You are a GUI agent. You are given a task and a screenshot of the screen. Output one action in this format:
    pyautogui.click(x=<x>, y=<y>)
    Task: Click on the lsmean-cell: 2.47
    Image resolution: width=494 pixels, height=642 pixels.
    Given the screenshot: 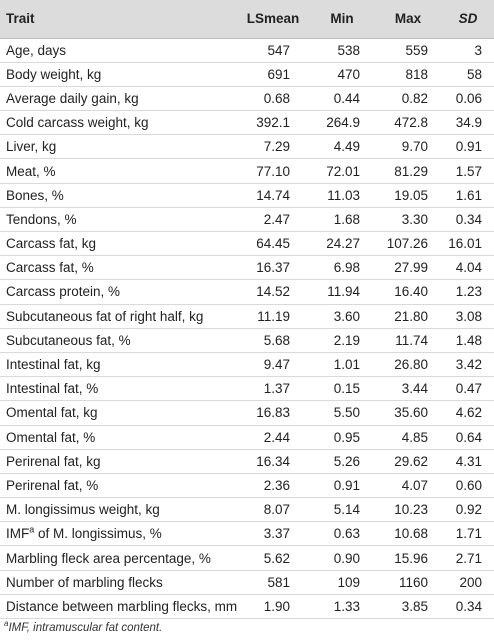 What is the action you would take?
    pyautogui.click(x=273, y=220)
    